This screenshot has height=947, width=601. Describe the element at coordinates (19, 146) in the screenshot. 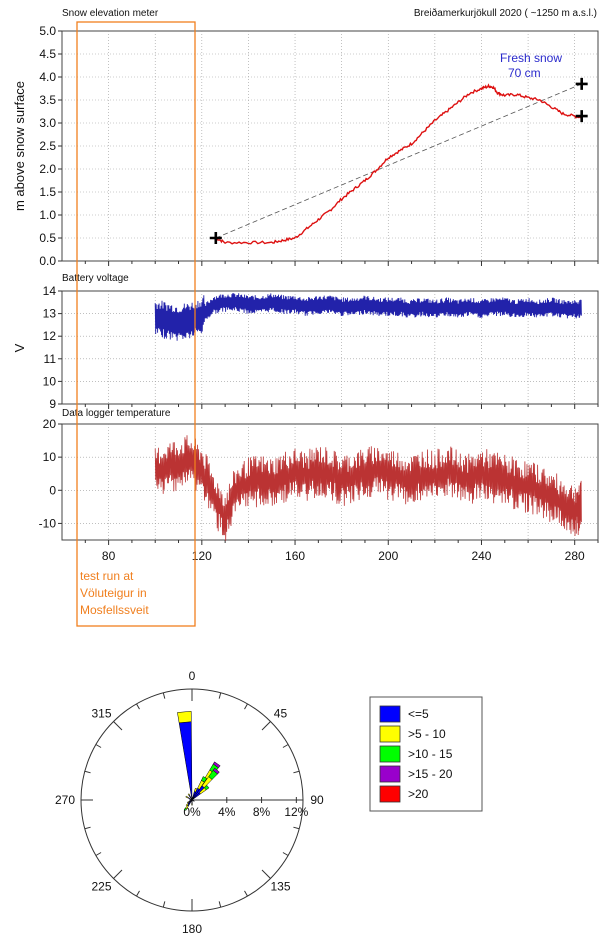

I see `snow-ylabel: m above snow surface` at that location.